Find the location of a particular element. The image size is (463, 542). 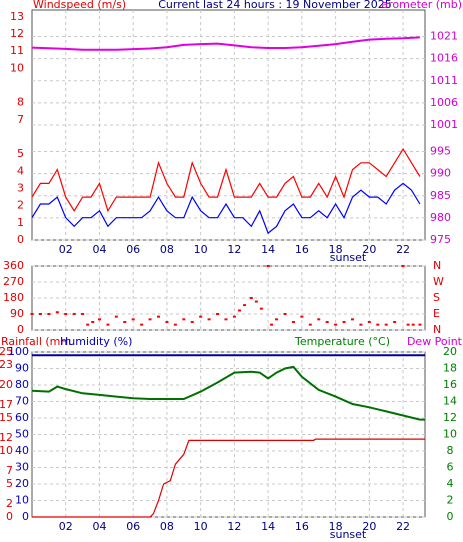

x-tick-label: 02 is located at coordinates (66, 526).